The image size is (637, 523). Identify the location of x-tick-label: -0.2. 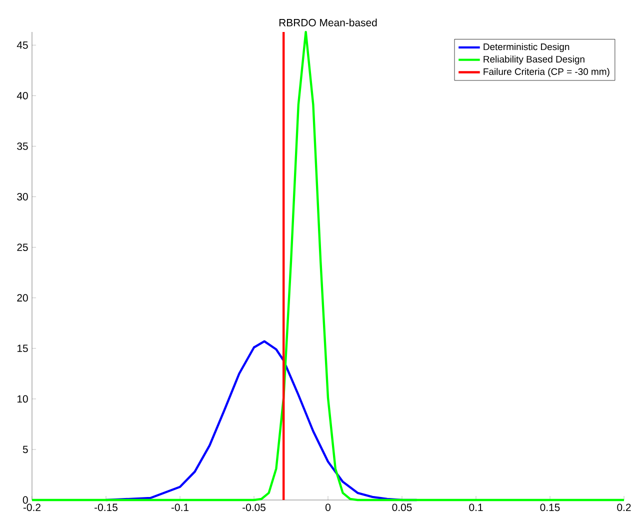
(31, 508).